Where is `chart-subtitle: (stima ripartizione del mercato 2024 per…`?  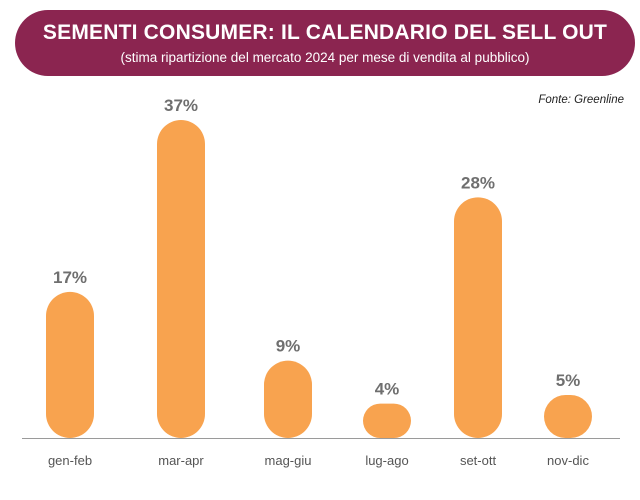
chart-subtitle: (stima ripartizione del mercato 2024 per… is located at coordinates (325, 57).